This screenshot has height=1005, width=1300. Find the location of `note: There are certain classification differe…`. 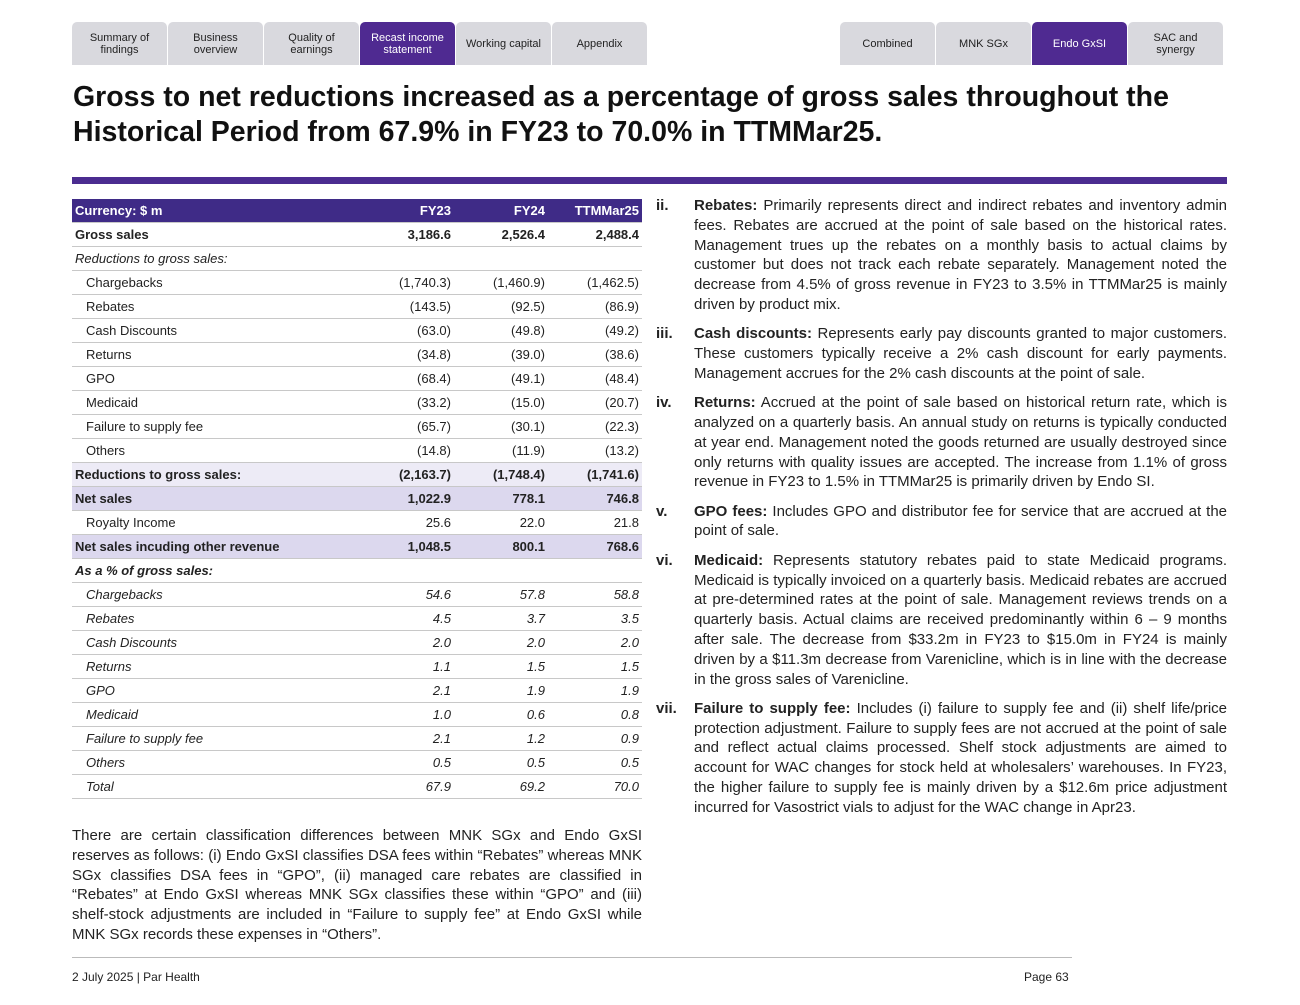

note: There are certain classification differe… is located at coordinates (357, 885).